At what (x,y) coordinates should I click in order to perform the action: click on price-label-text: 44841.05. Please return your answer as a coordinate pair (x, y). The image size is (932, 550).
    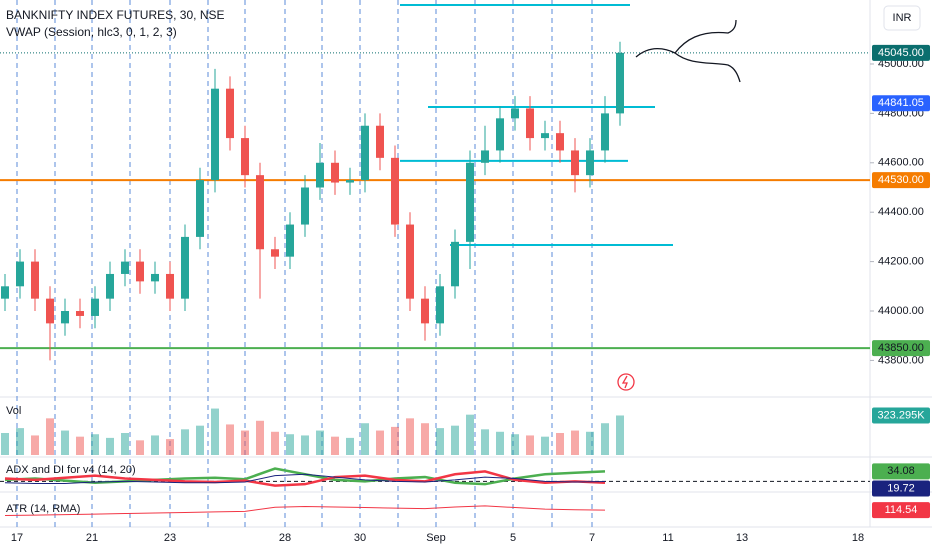
    Looking at the image, I should click on (901, 103).